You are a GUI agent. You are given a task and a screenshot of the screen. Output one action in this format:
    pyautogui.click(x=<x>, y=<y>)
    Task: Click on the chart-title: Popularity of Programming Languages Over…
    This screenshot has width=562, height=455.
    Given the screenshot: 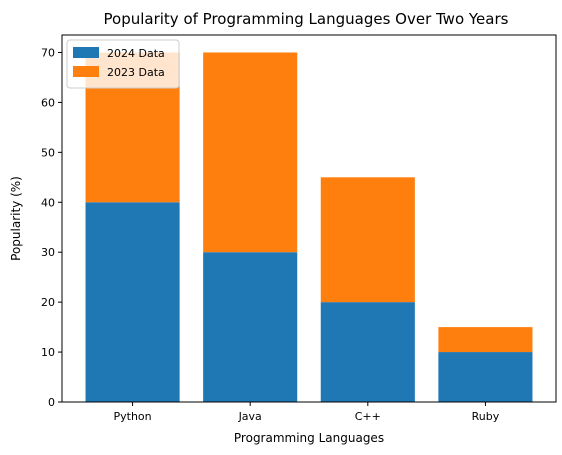 What is the action you would take?
    pyautogui.click(x=306, y=19)
    